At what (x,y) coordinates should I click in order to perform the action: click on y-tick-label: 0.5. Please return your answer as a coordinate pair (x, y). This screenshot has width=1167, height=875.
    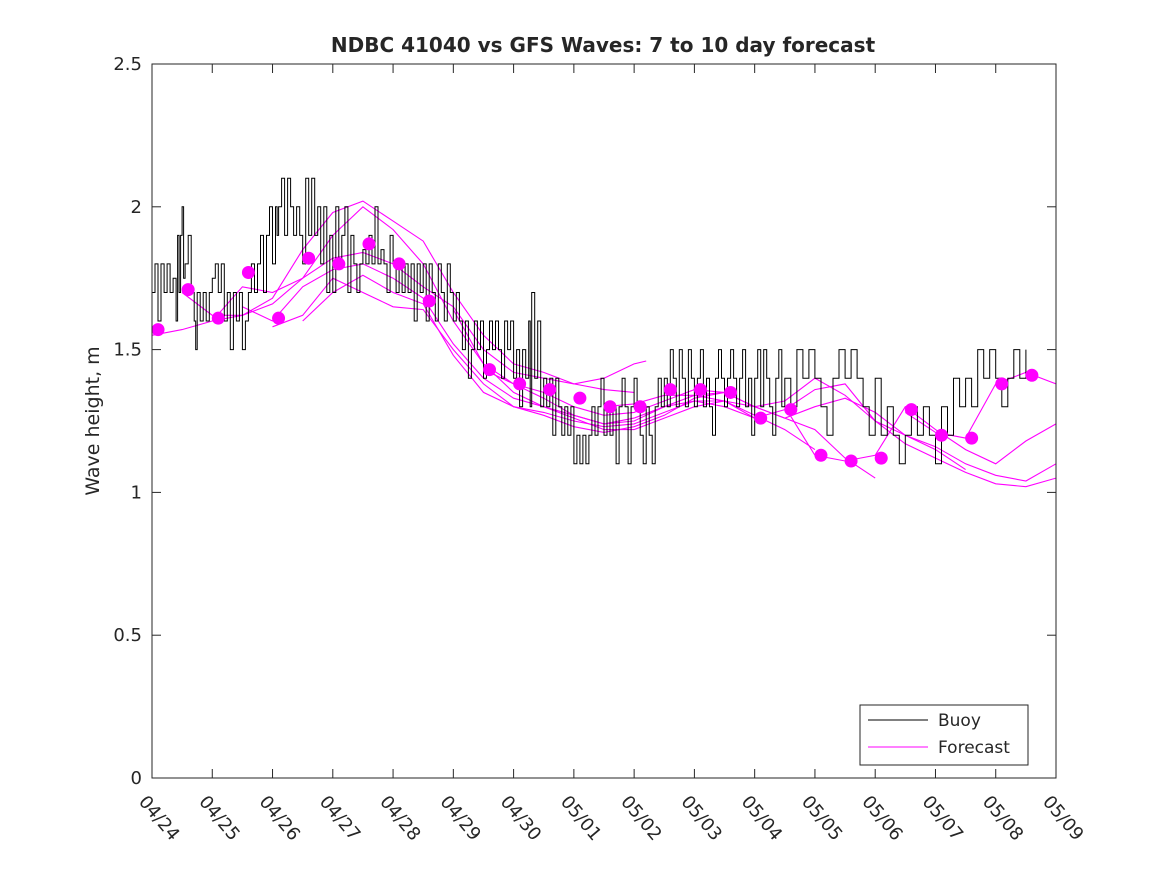
    Looking at the image, I should click on (127, 635).